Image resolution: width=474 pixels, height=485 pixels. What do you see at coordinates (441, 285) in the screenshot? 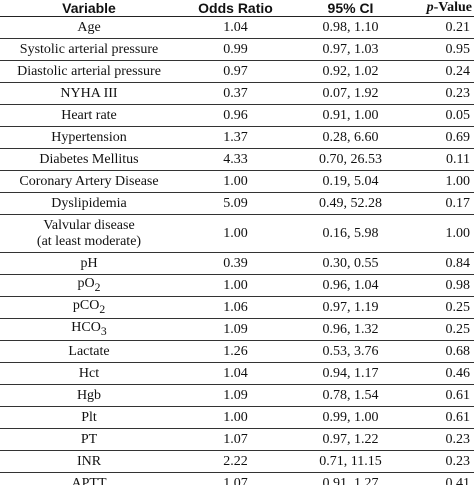
I see `row-p-value: 0.98` at bounding box center [441, 285].